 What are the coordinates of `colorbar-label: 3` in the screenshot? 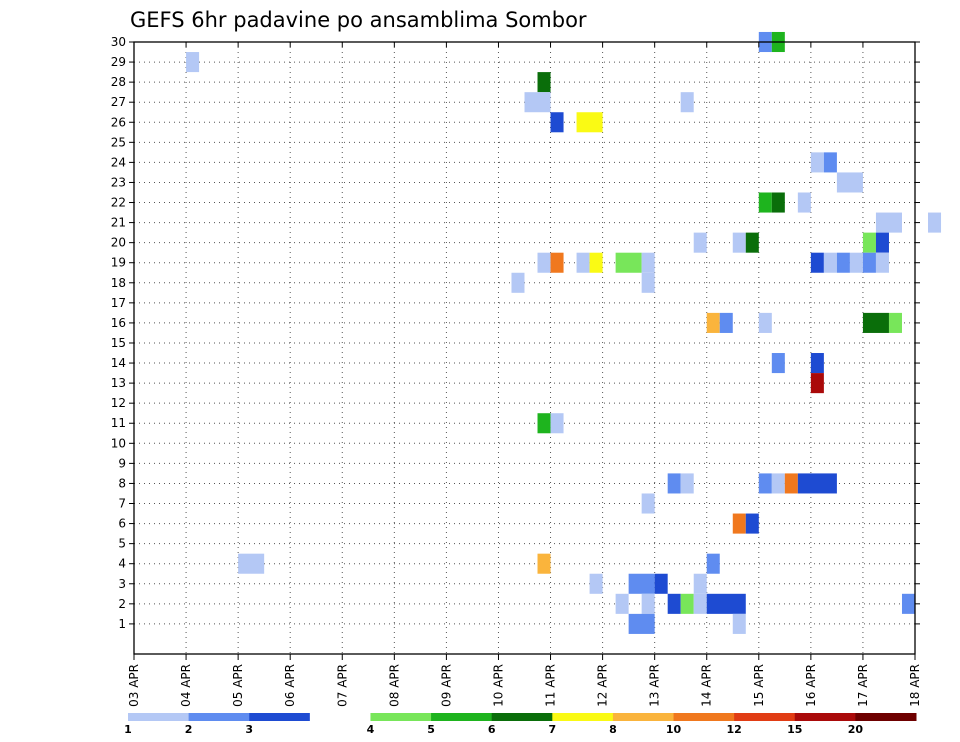 It's located at (249, 729).